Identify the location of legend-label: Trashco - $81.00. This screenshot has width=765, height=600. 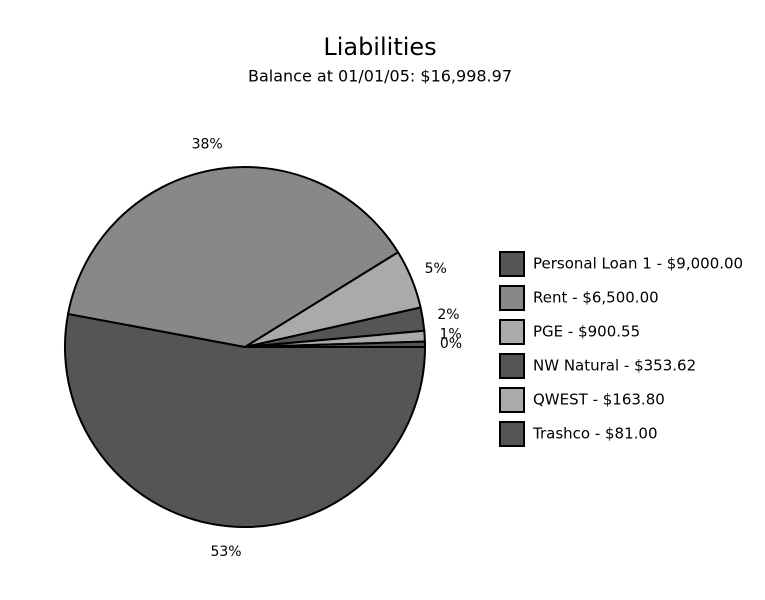
(595, 434).